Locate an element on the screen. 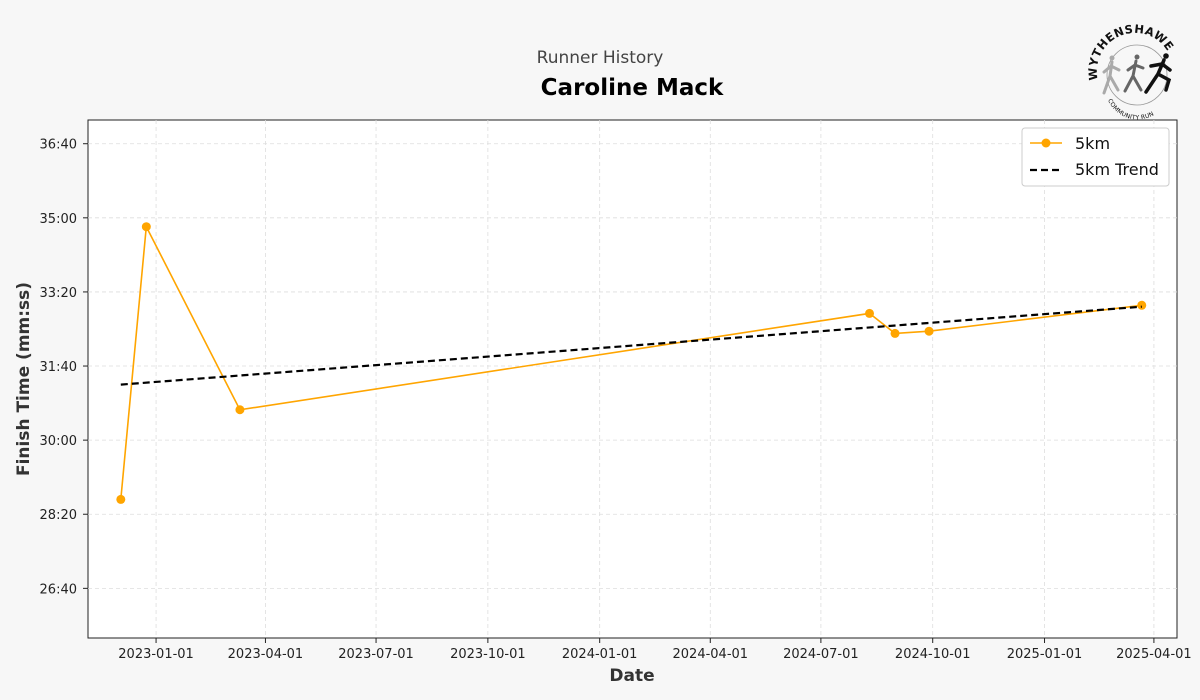 This screenshot has width=1200, height=700. y-tick-label: 26:40 is located at coordinates (58, 589).